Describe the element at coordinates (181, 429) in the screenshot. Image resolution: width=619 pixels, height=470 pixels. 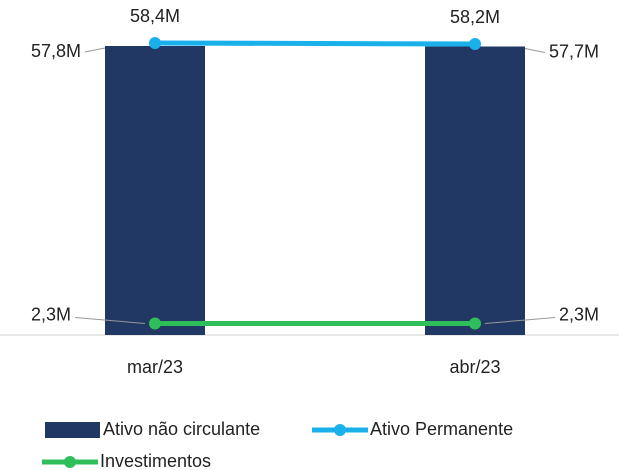
I see `legend-label: Ativo não circulante` at that location.